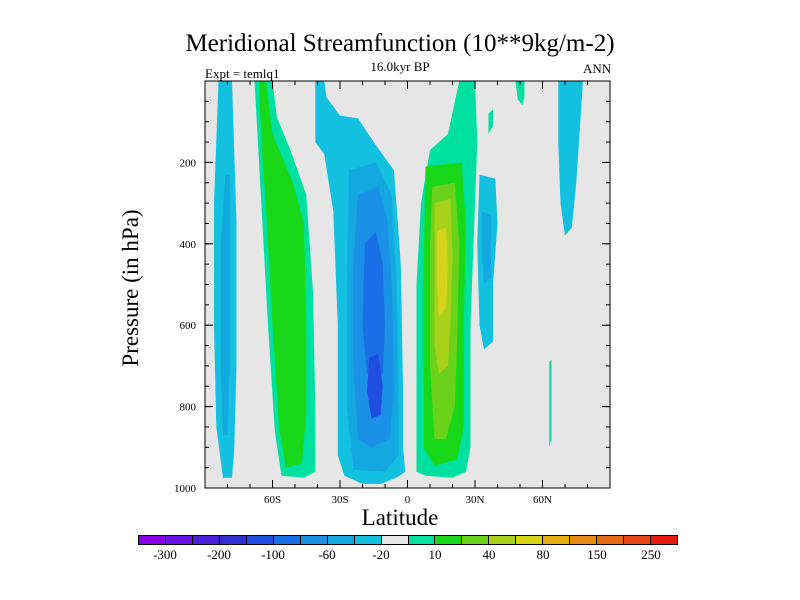  I want to click on colorbar-label: -200, so click(219, 554).